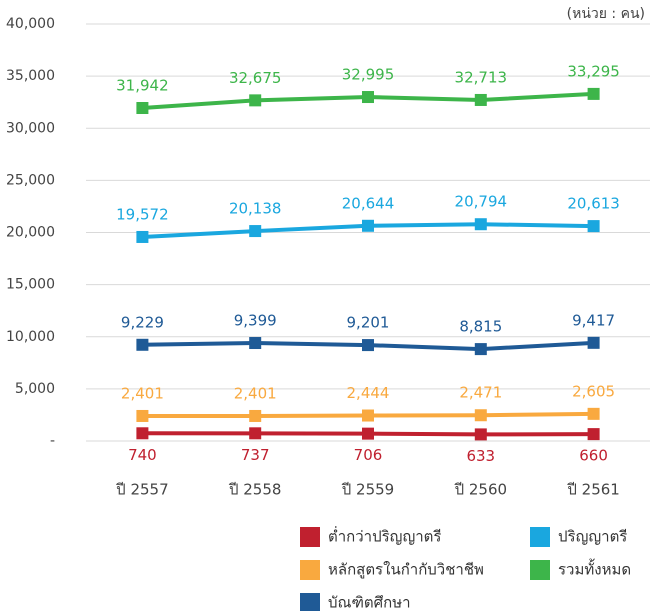 This screenshot has width=650, height=611. I want to click on y-tick-label: 40,000, so click(30, 24).